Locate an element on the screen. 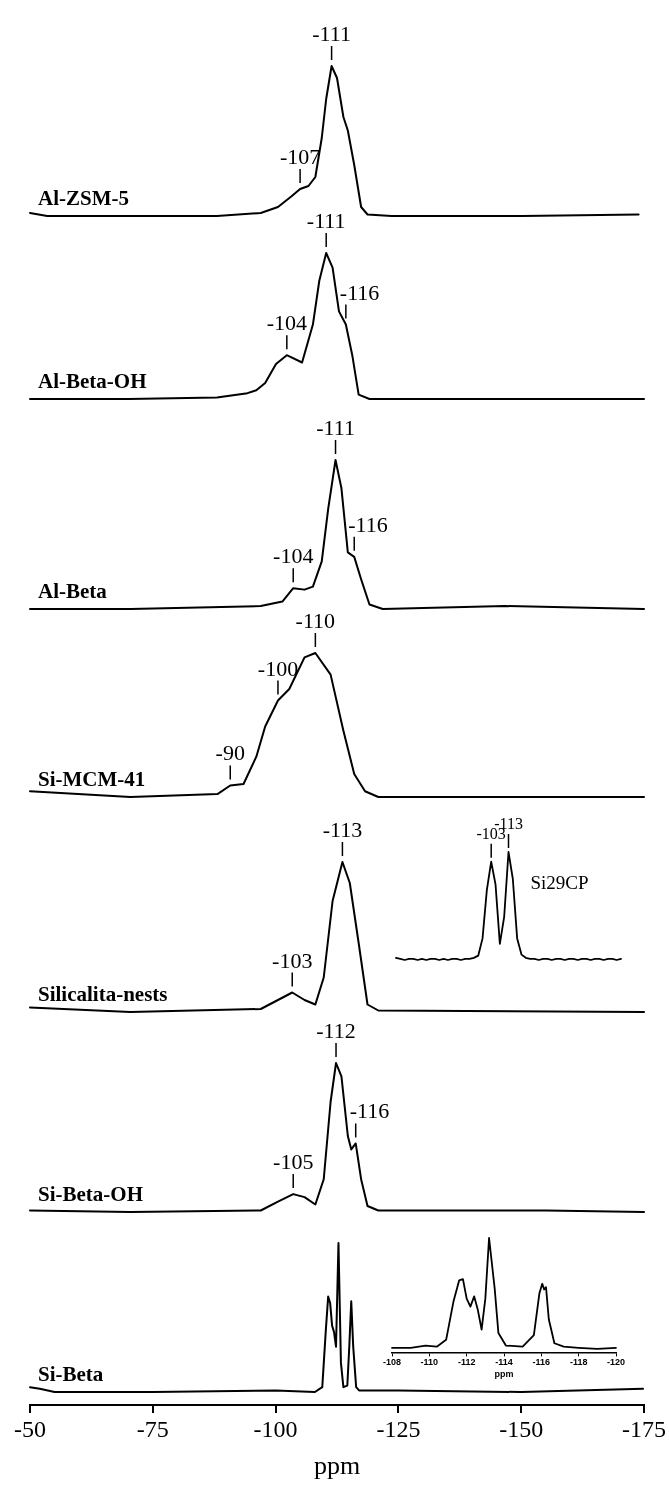 This screenshot has height=1493, width=669. x-tick-label: -150 is located at coordinates (521, 1428).